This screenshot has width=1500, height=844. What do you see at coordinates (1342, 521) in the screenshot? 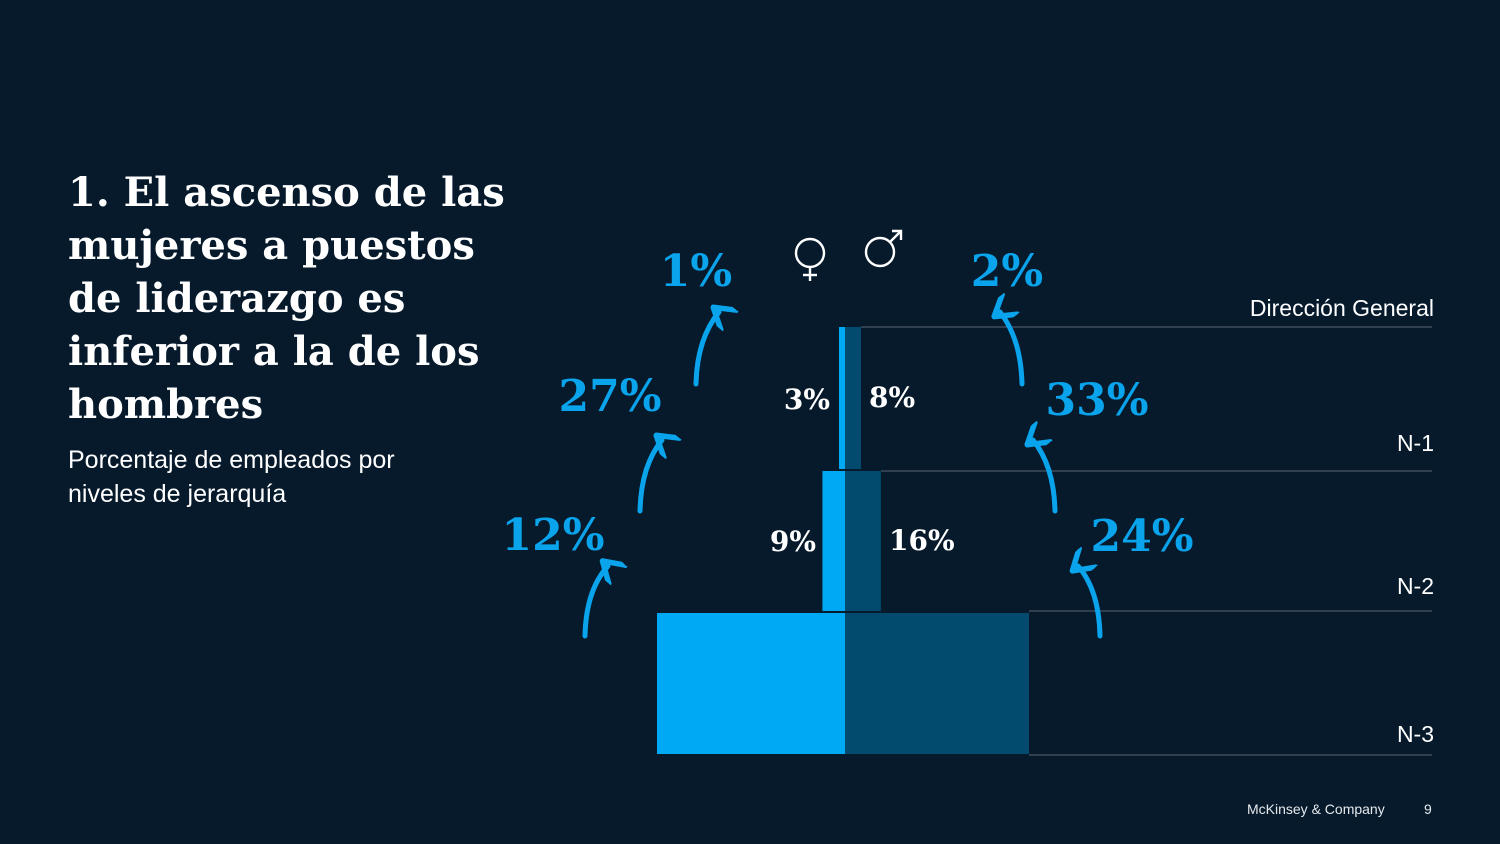
I see `level-labels: Dirección General N-1 N-2 N-3` at bounding box center [1342, 521].